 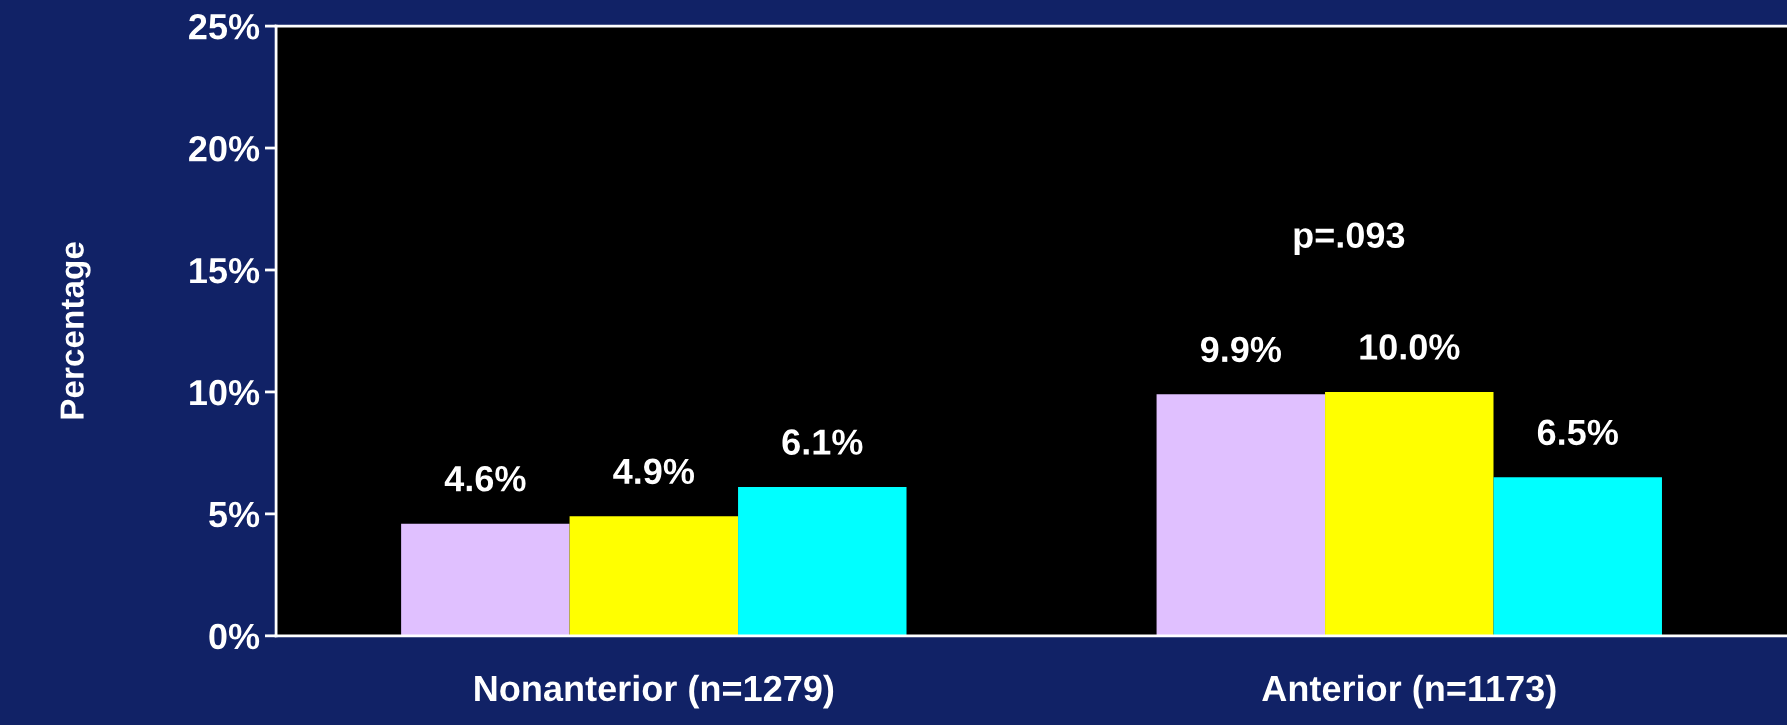 What do you see at coordinates (234, 636) in the screenshot?
I see `y-tick-label: 0%` at bounding box center [234, 636].